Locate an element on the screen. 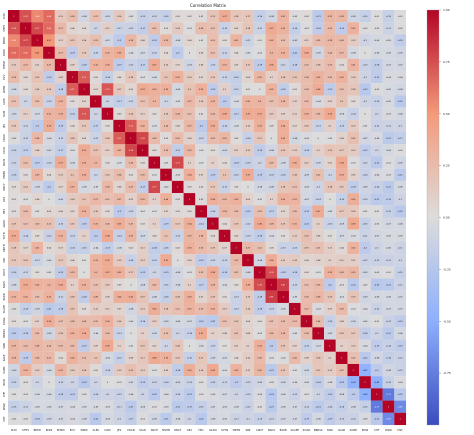  cell-value-label: 0.09 is located at coordinates (72, 66).